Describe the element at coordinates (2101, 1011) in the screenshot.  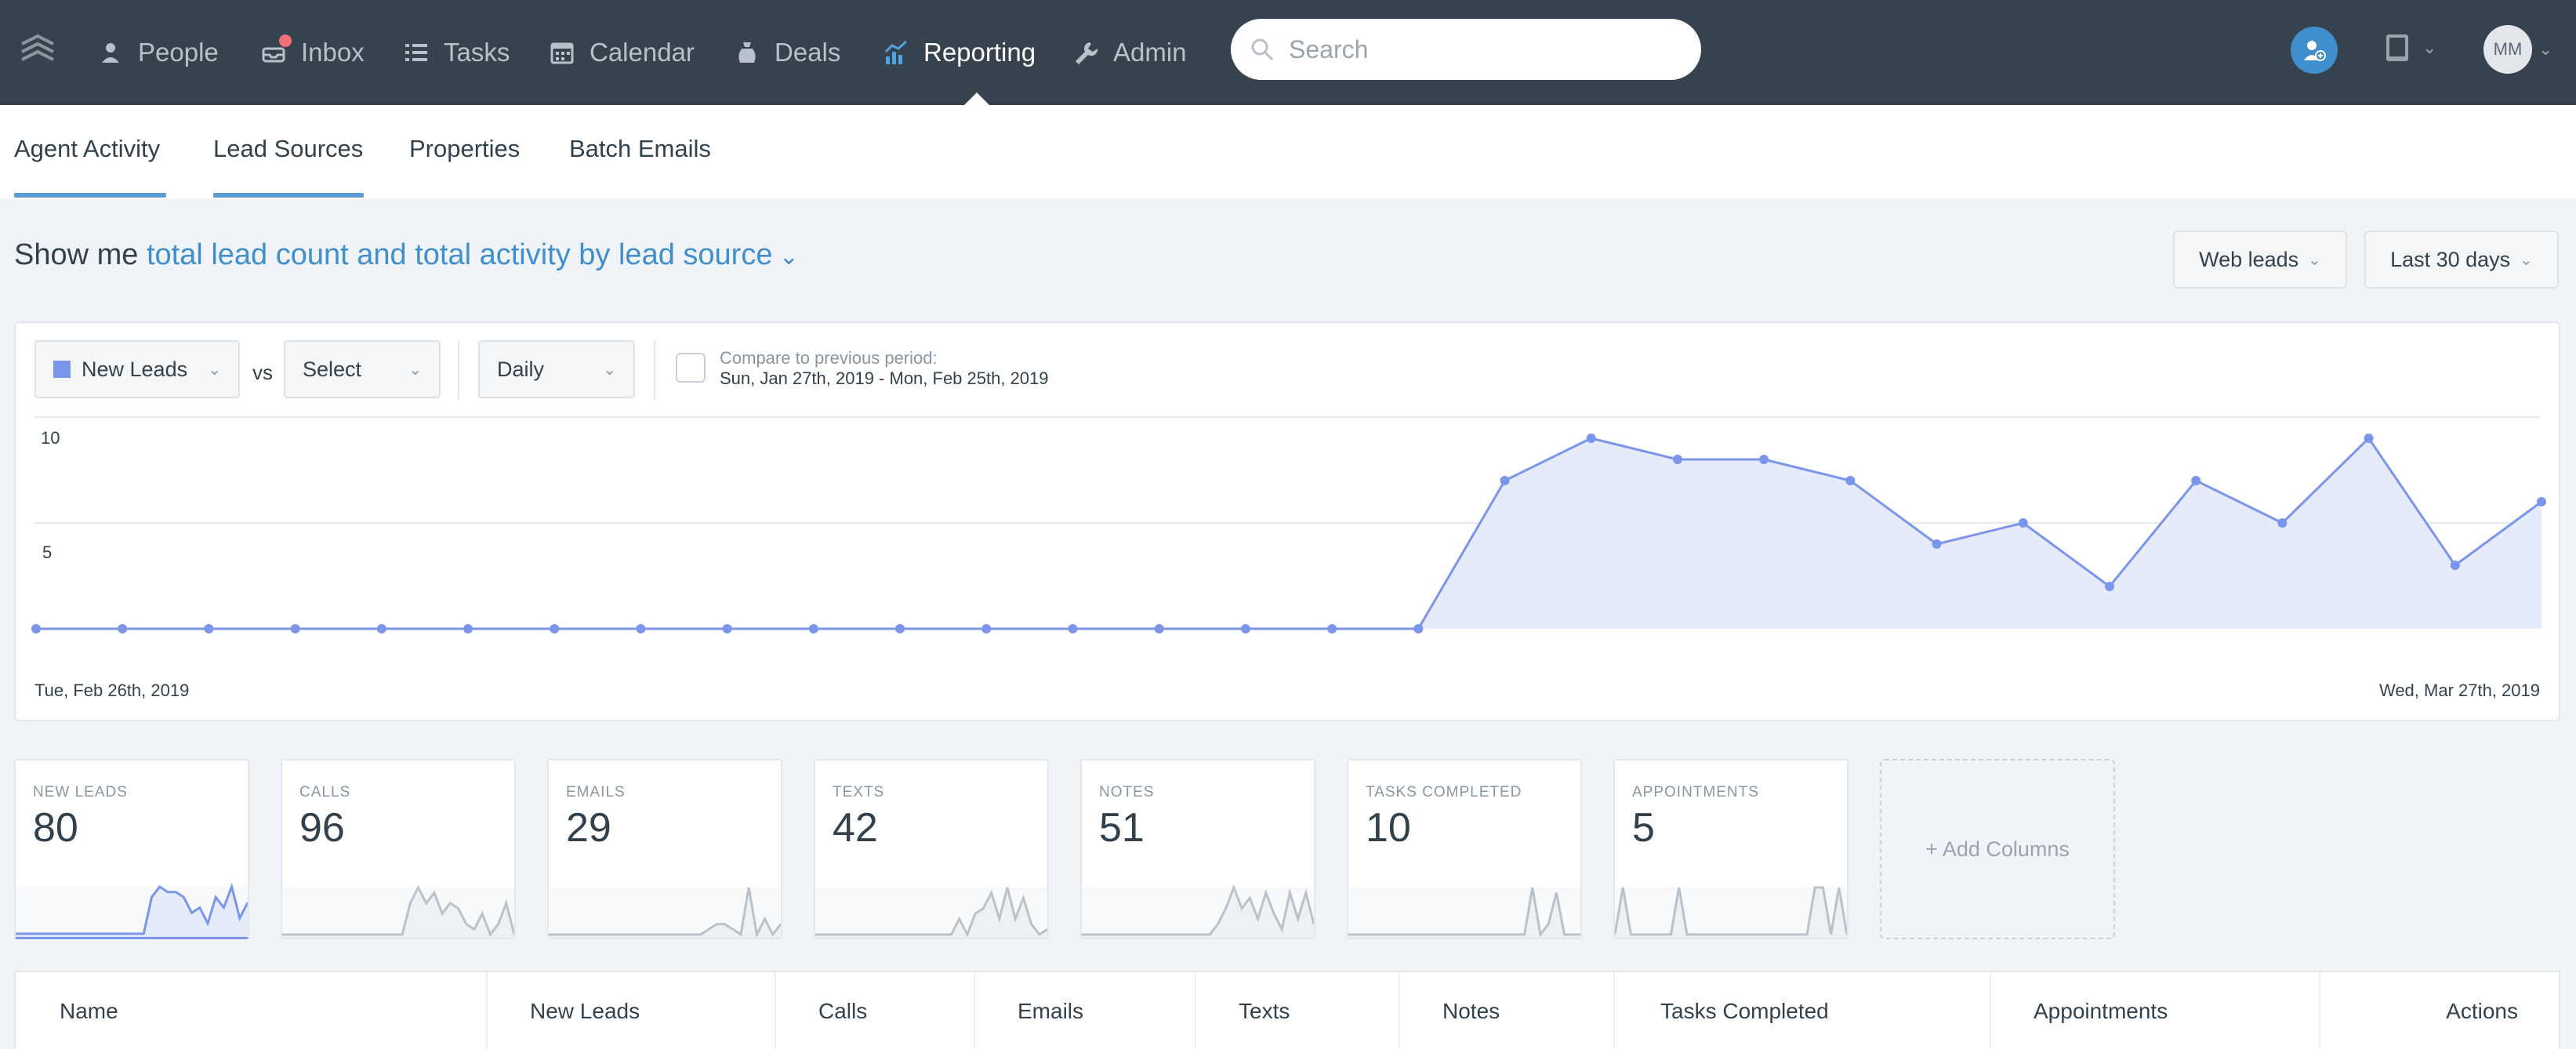
I see `column-header-appointments: Appointments` at that location.